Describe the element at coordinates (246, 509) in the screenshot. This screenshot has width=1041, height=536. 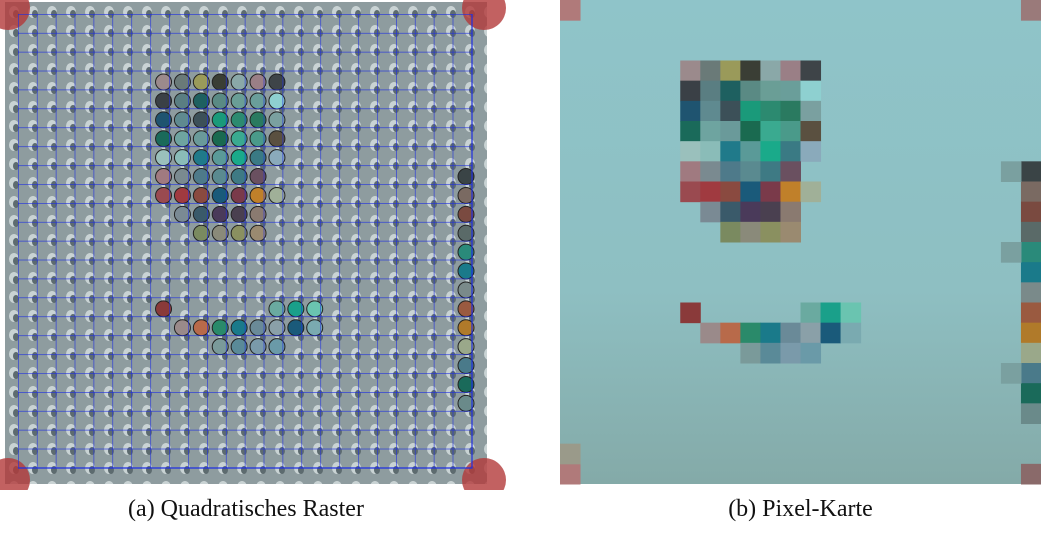
I see `caption-a: (a) Quadratisches Raster` at that location.